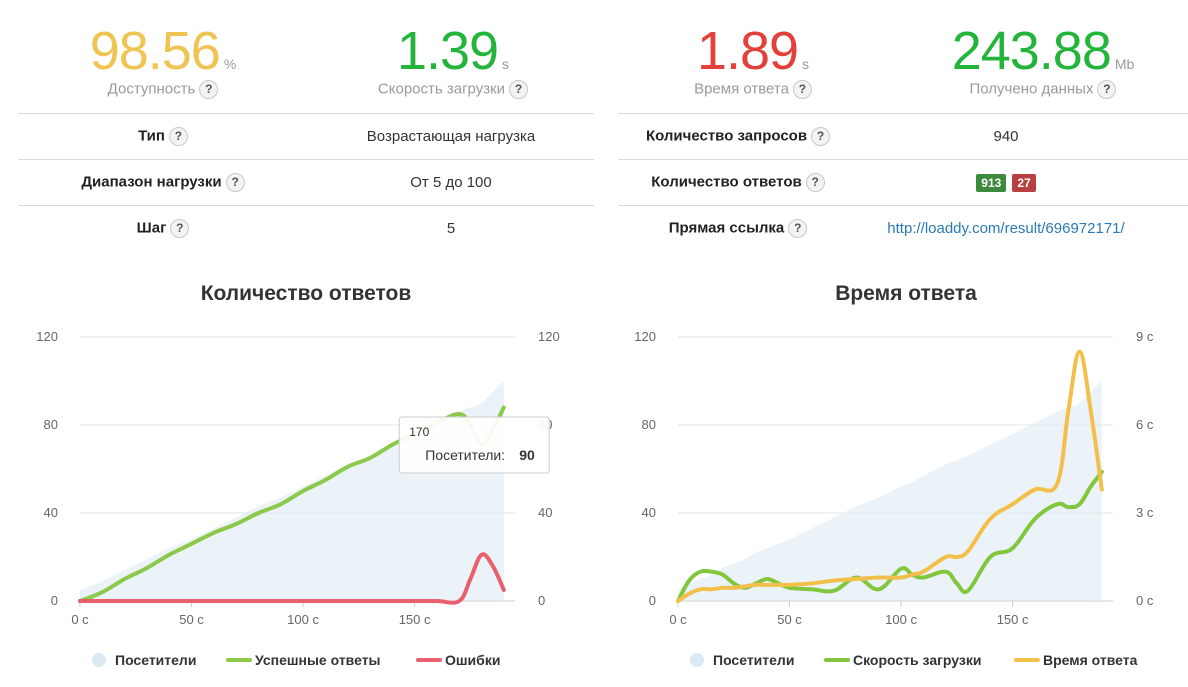  What do you see at coordinates (726, 182) in the screenshot?
I see `result-key-label: Количество ответов` at bounding box center [726, 182].